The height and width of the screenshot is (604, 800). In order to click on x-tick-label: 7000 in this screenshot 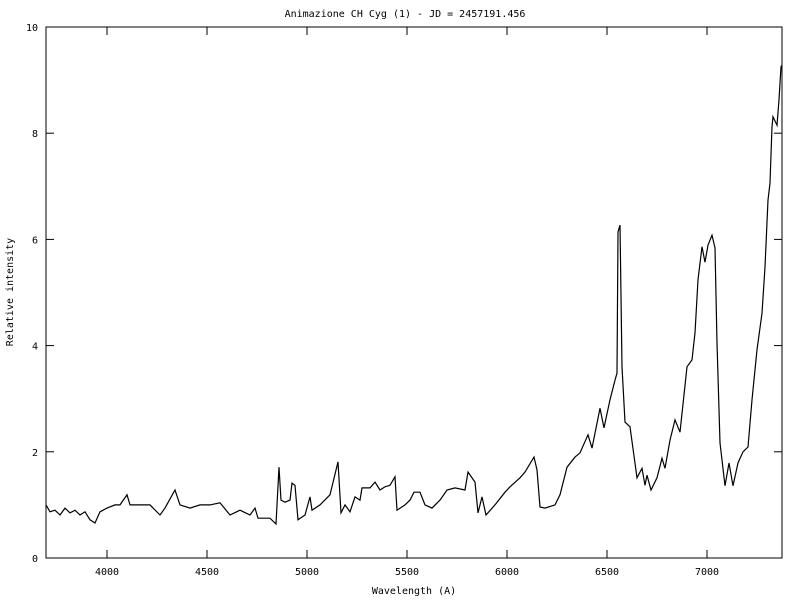, I will do `click(707, 572)`.